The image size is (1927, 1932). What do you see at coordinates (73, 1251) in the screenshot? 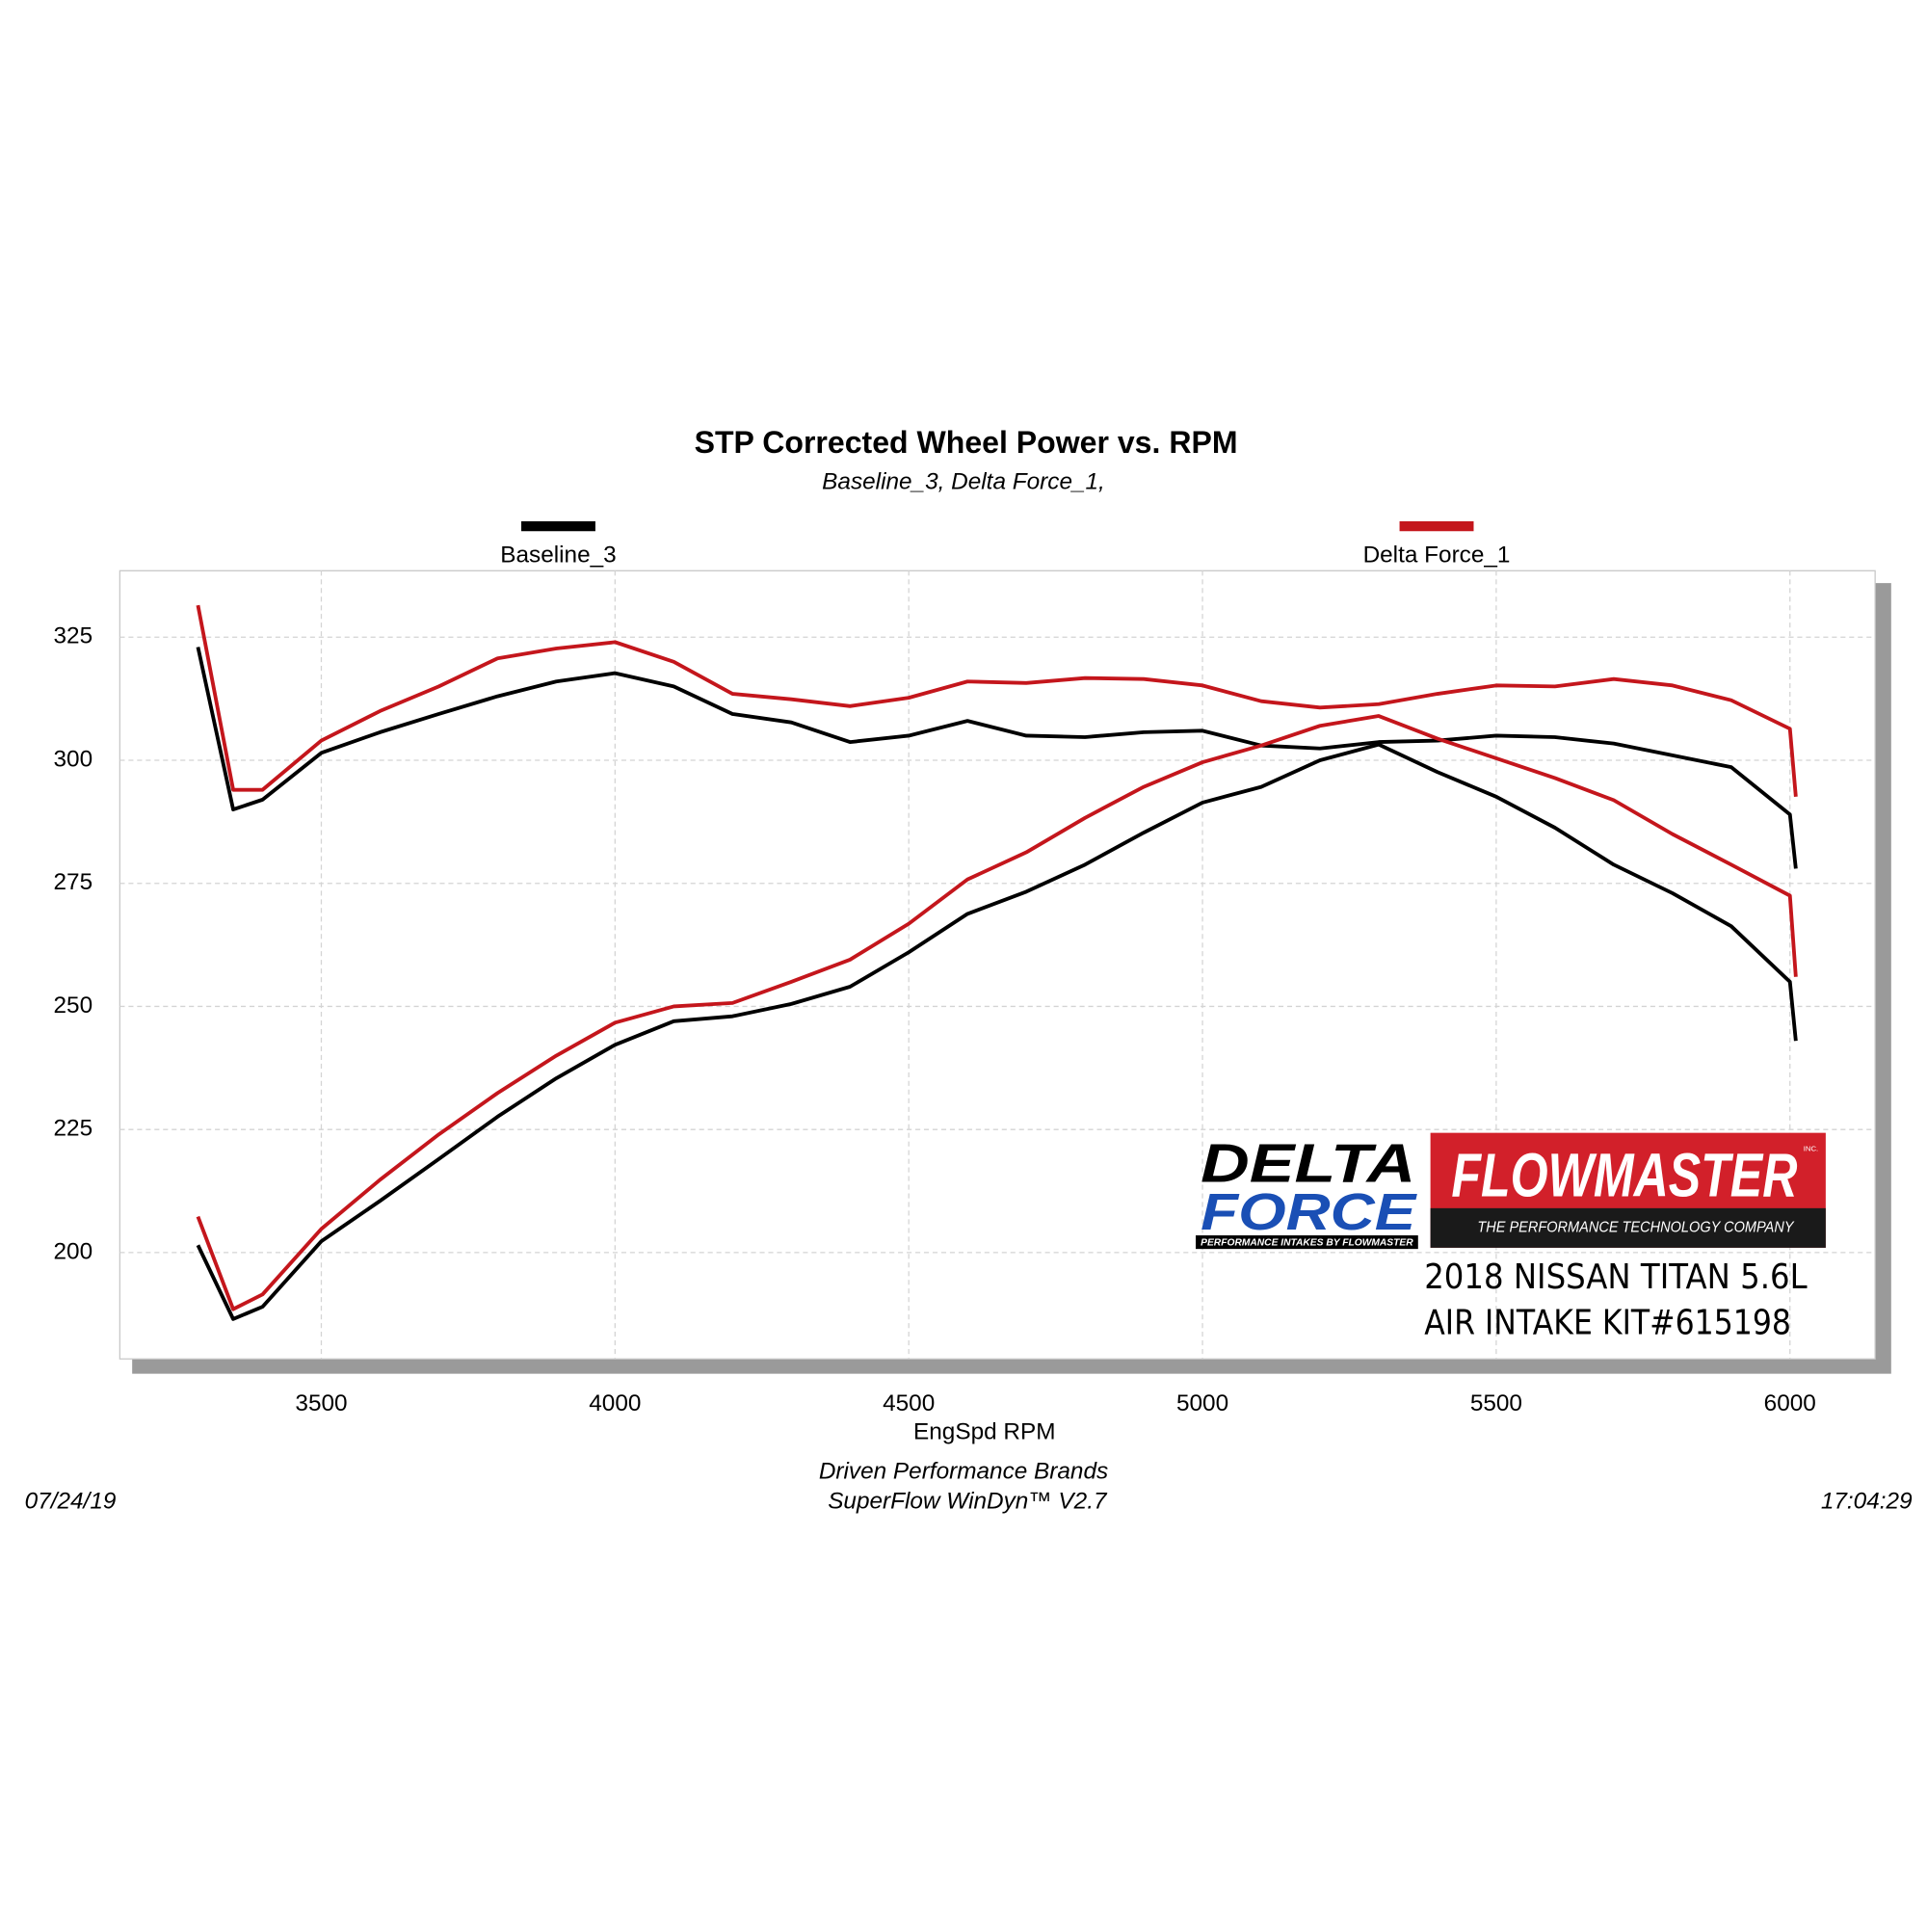
I see `y-tick-label: 200` at bounding box center [73, 1251].